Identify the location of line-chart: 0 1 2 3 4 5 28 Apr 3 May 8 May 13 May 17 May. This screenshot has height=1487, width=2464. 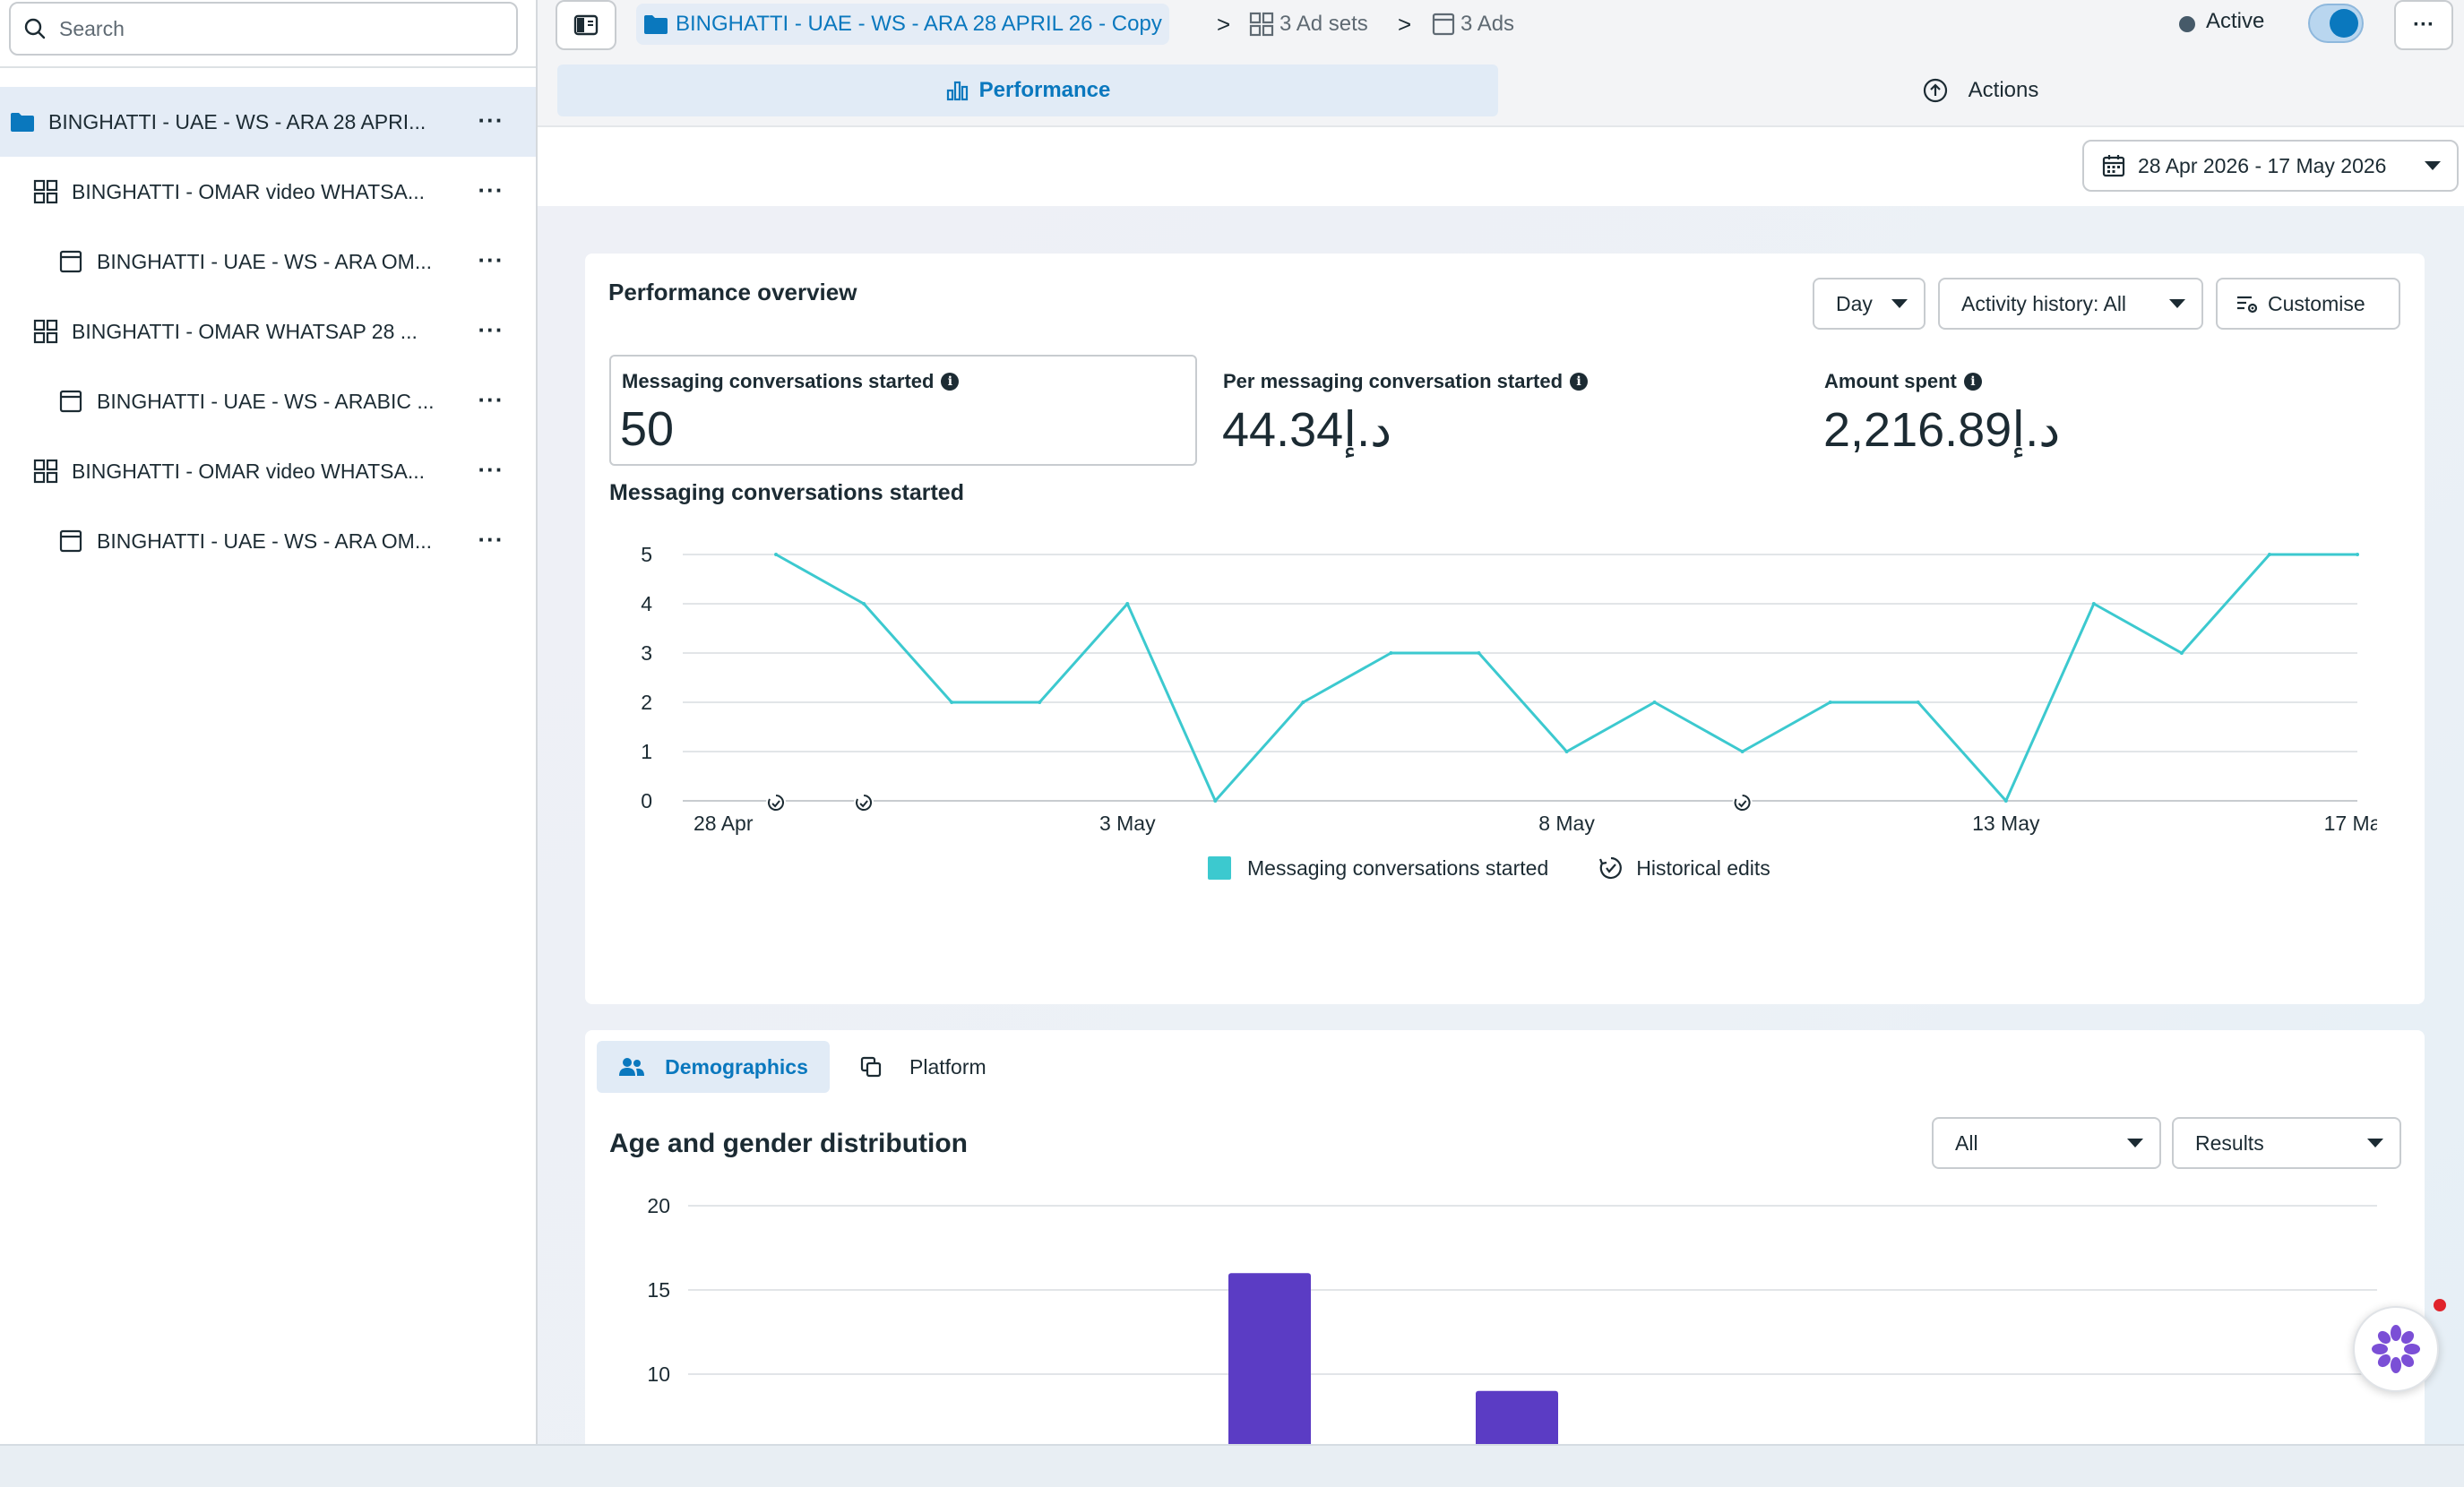
(1509, 689).